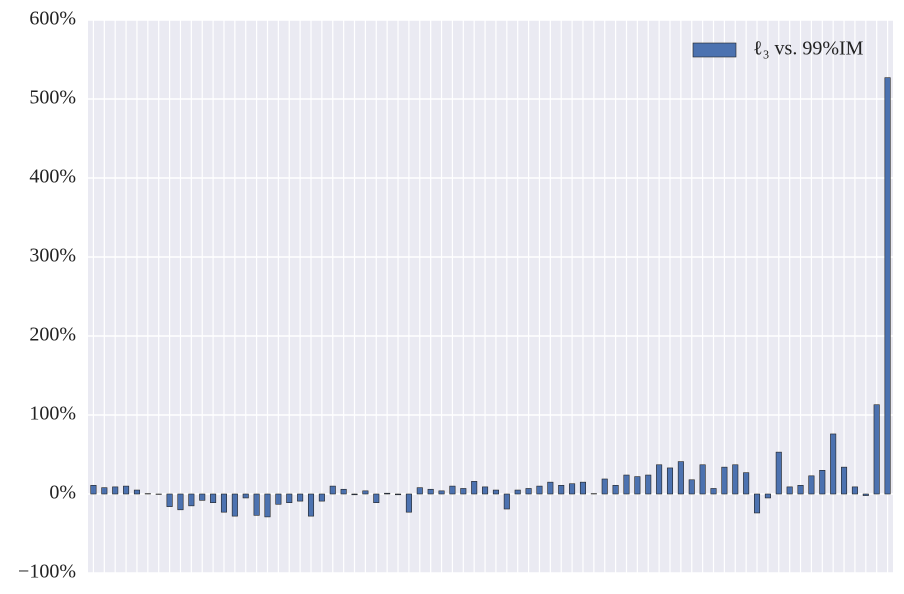 Image resolution: width=904 pixels, height=594 pixels. Describe the element at coordinates (714, 50) in the screenshot. I see `legend-swatch` at that location.